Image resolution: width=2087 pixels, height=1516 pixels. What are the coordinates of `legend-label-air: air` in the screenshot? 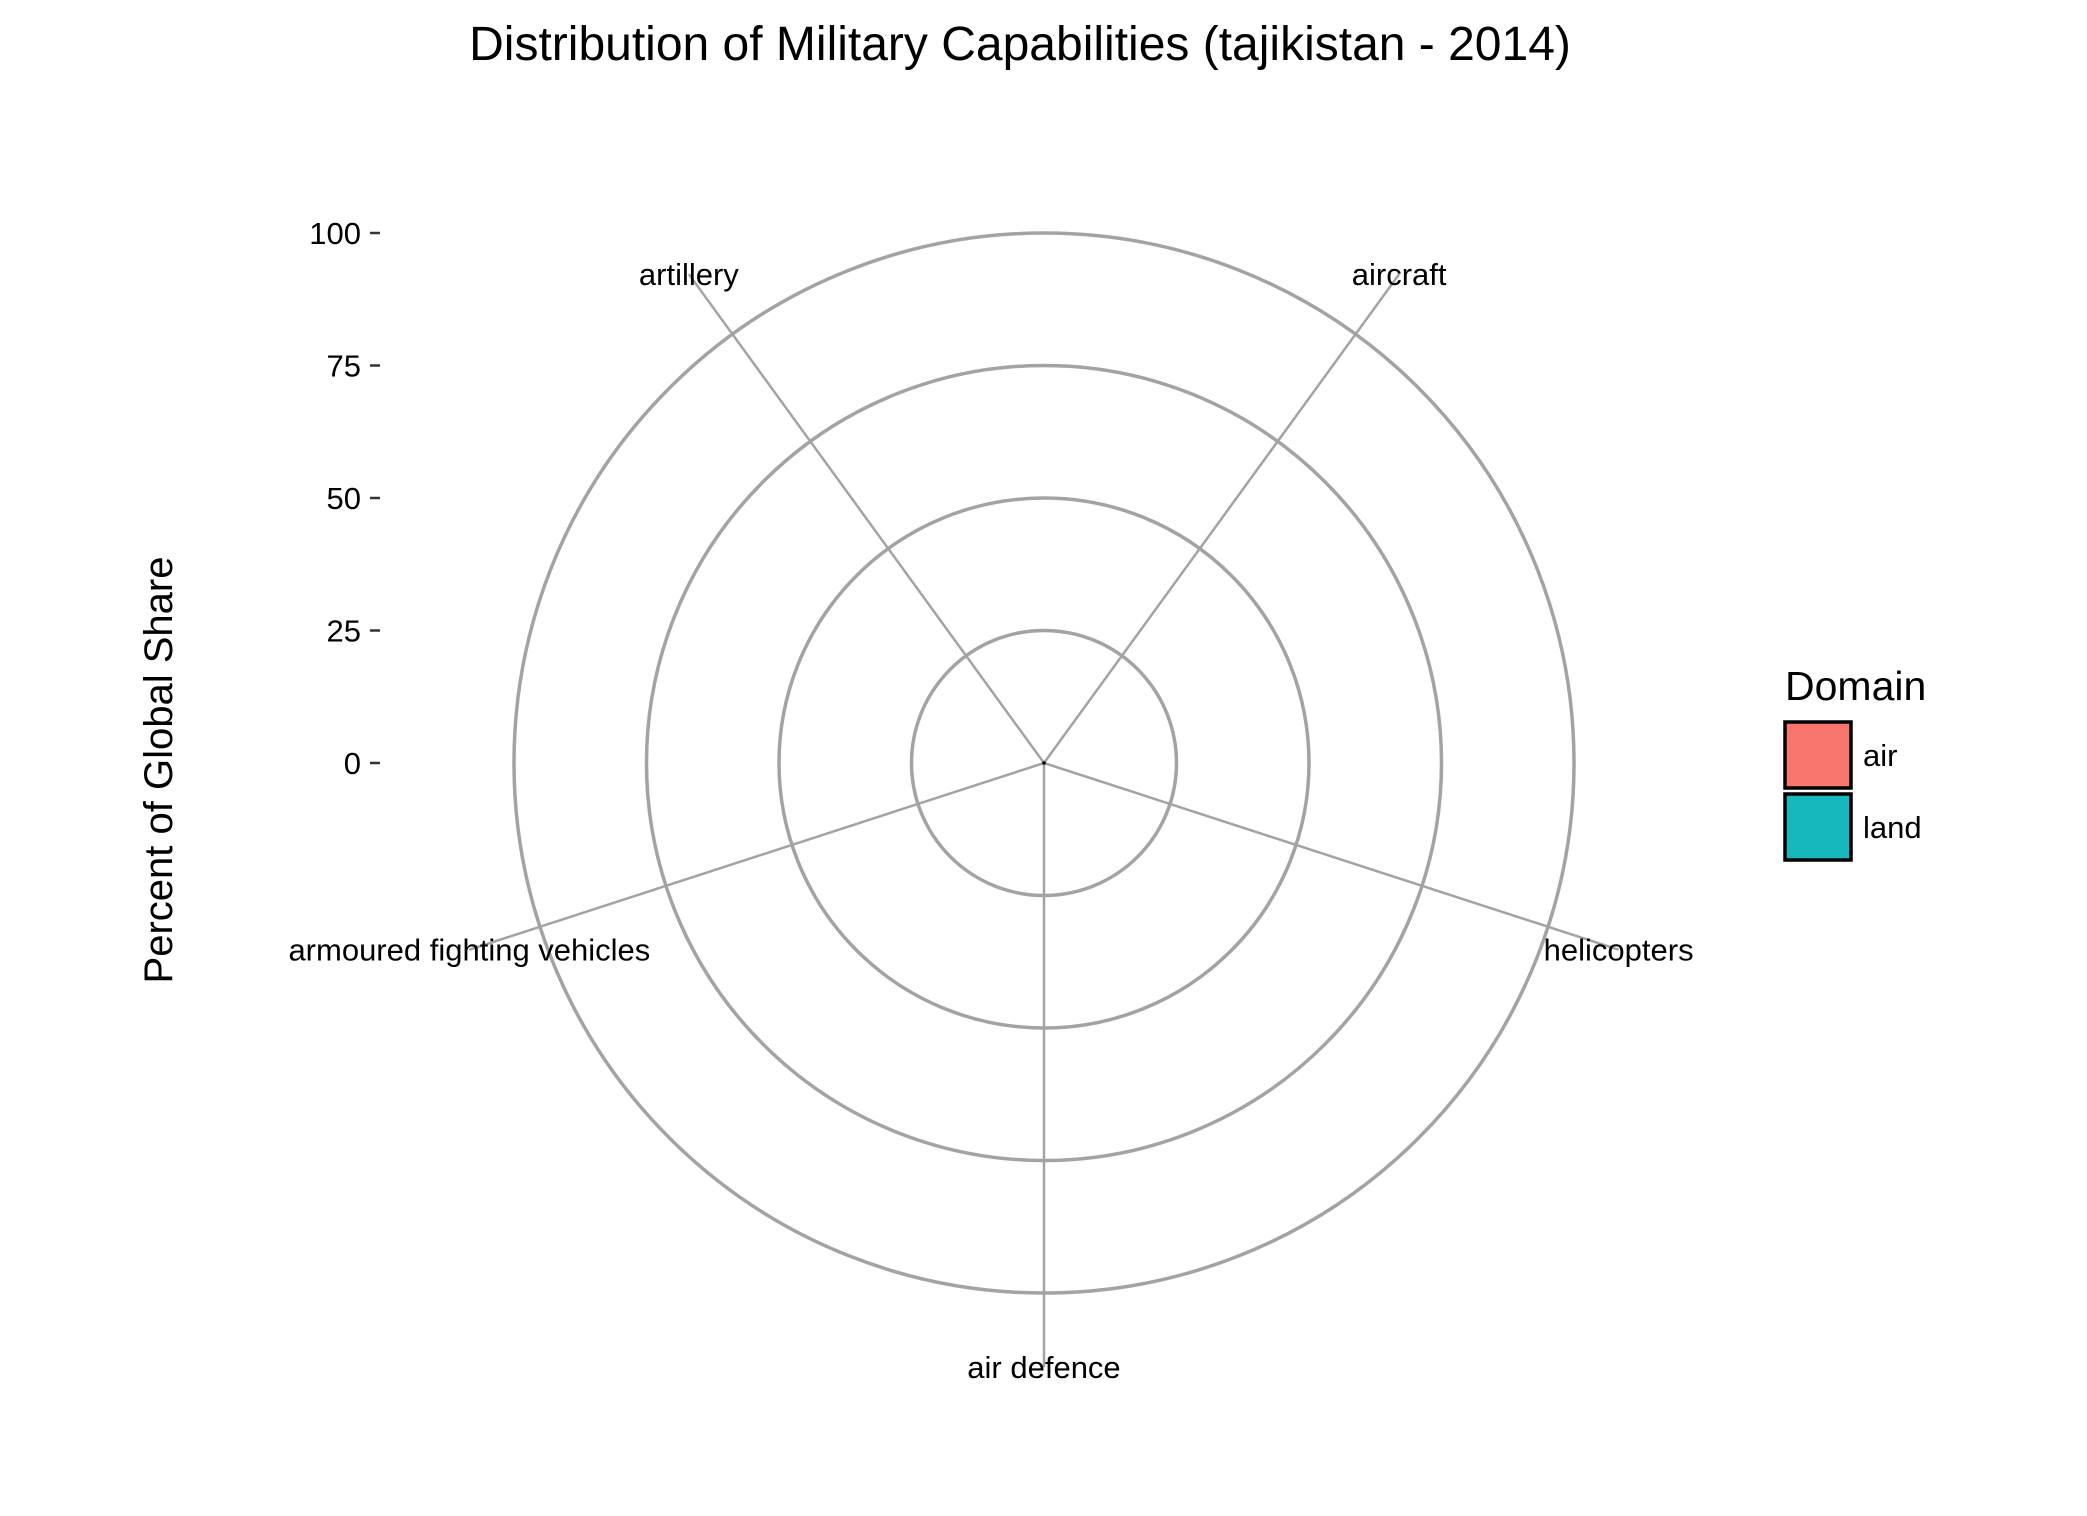 It's located at (1880, 755).